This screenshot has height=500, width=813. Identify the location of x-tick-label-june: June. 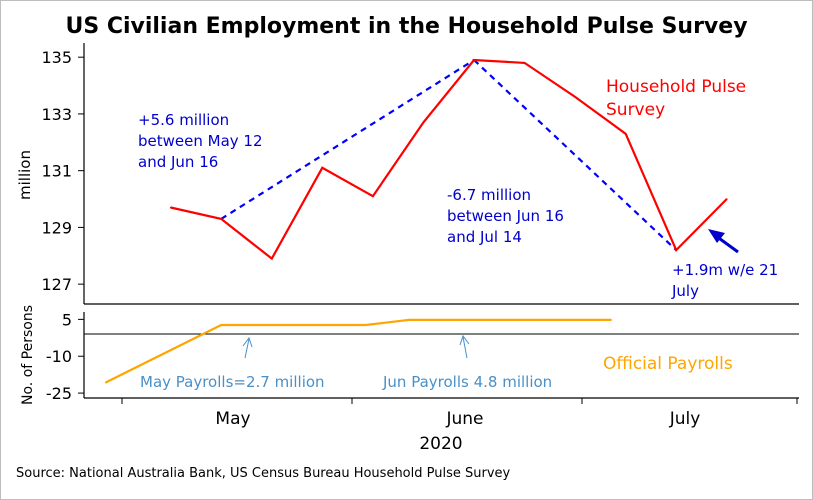
(464, 419).